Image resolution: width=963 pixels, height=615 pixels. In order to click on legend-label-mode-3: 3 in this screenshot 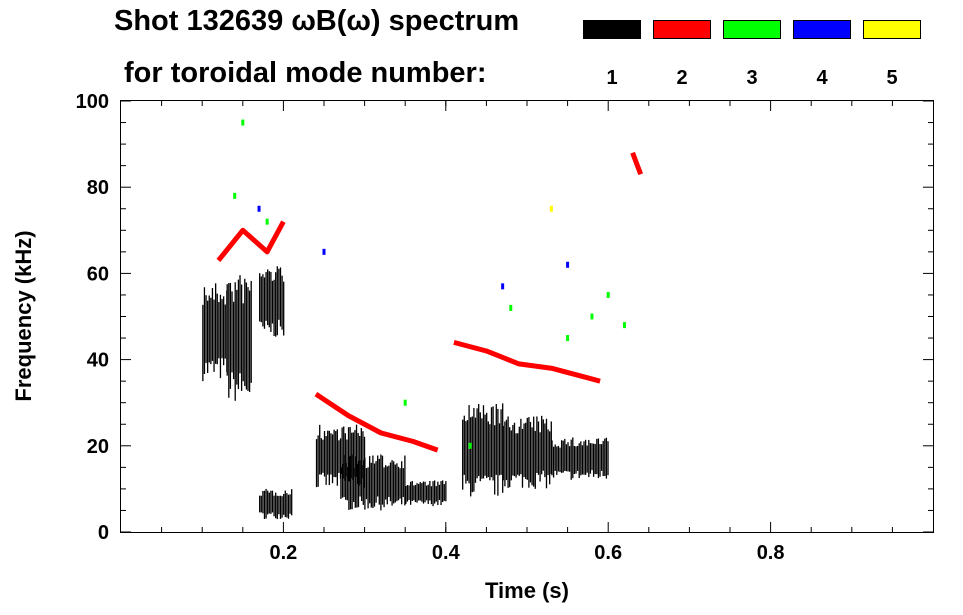, I will do `click(752, 78)`.